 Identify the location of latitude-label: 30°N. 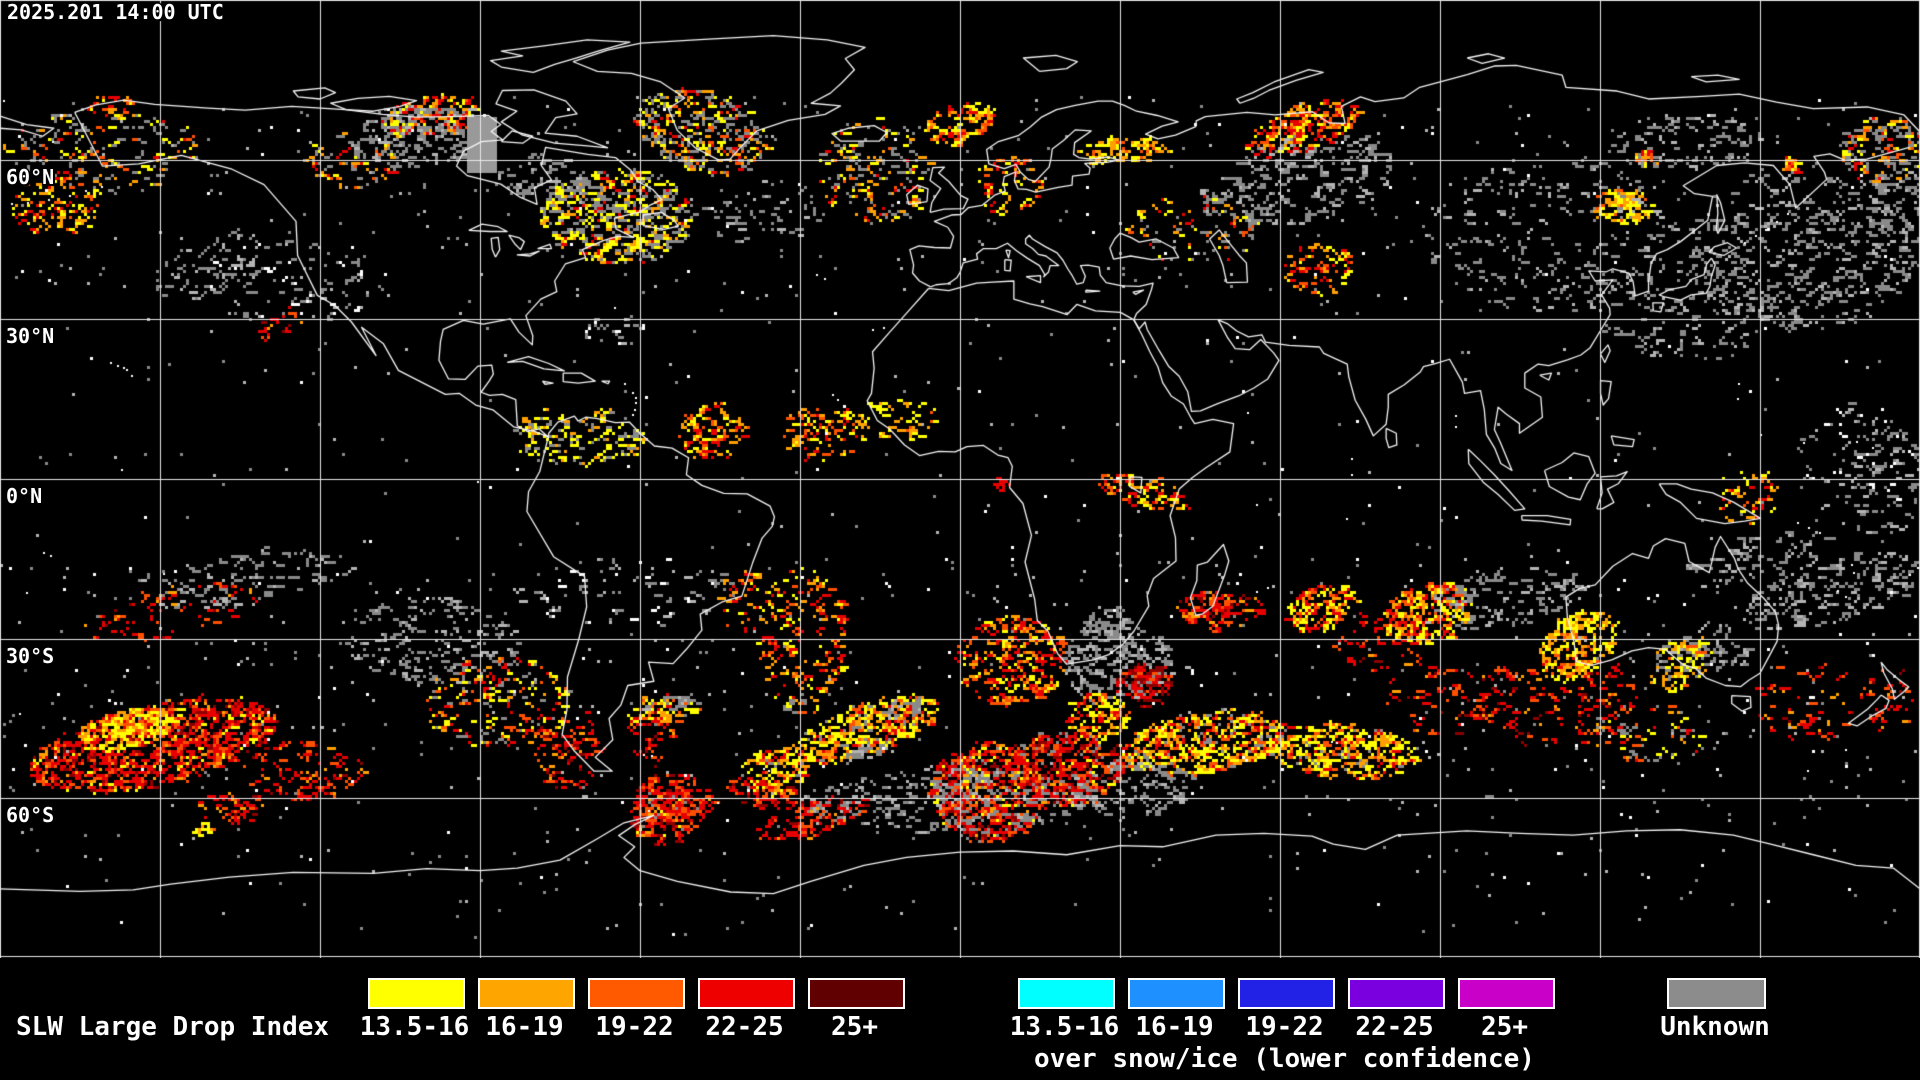
(30, 336).